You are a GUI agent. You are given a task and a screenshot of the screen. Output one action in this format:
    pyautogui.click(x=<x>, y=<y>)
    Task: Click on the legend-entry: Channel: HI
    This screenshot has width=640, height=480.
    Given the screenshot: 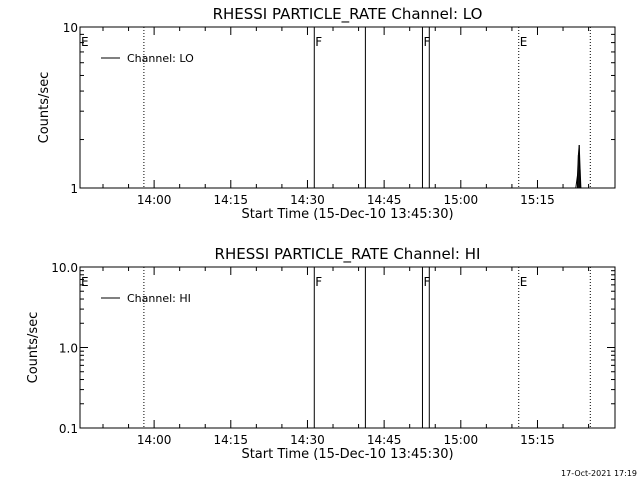 What is the action you would take?
    pyautogui.click(x=159, y=298)
    